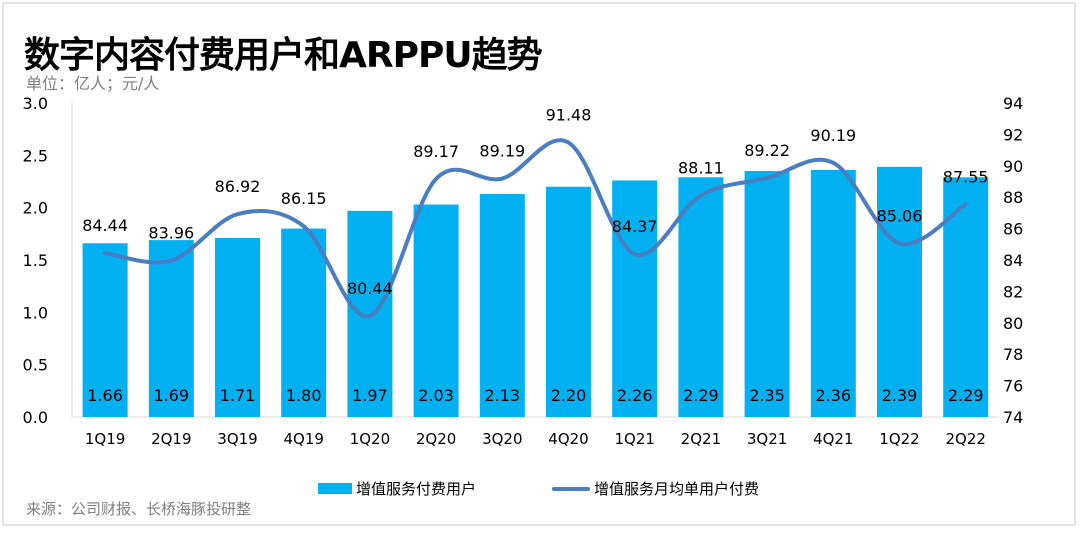  I want to click on right-axis-tick: 76, so click(1013, 386).